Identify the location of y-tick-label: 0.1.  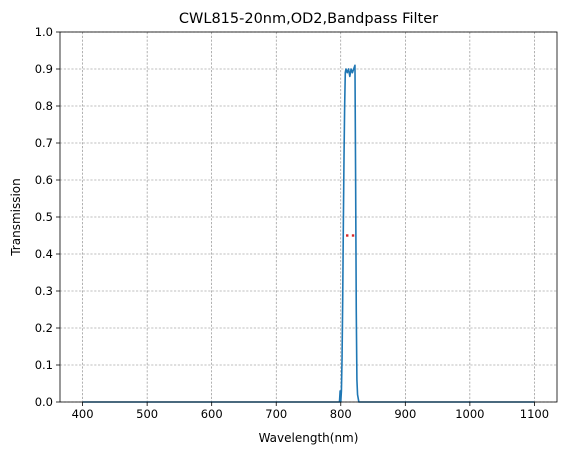
(44, 365).